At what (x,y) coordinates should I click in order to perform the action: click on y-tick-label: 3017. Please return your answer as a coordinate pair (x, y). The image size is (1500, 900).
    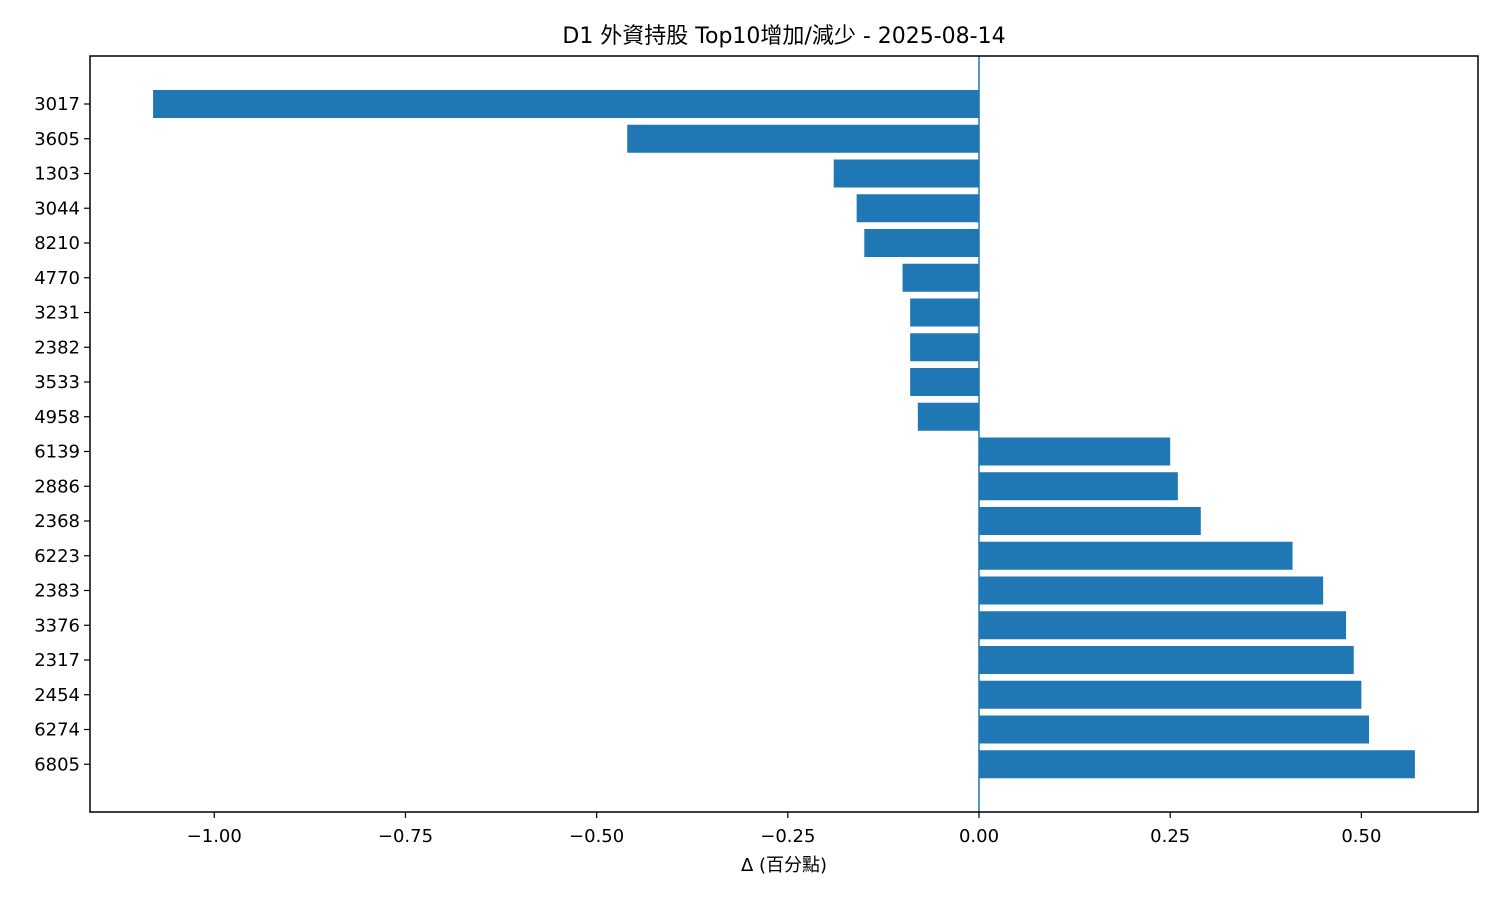
    Looking at the image, I should click on (57, 104).